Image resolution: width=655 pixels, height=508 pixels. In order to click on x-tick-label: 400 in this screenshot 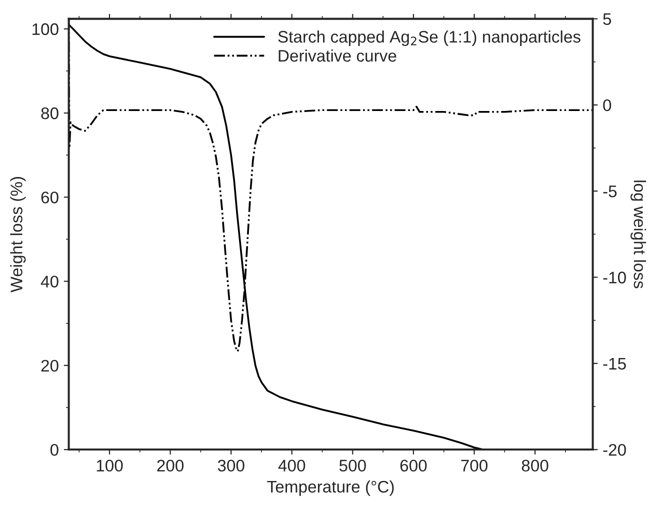, I will do `click(292, 466)`.